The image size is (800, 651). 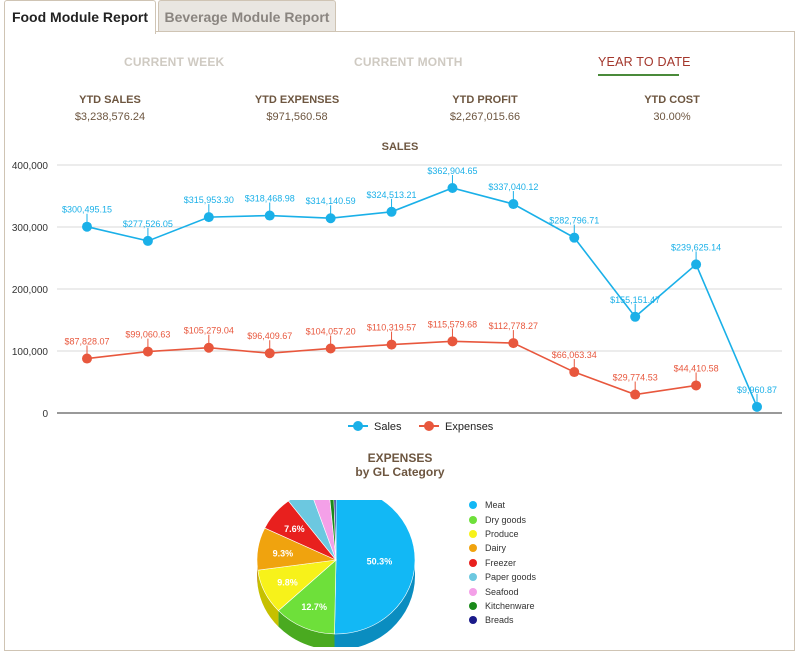 What do you see at coordinates (510, 605) in the screenshot?
I see `legend-label: Kitchenware` at bounding box center [510, 605].